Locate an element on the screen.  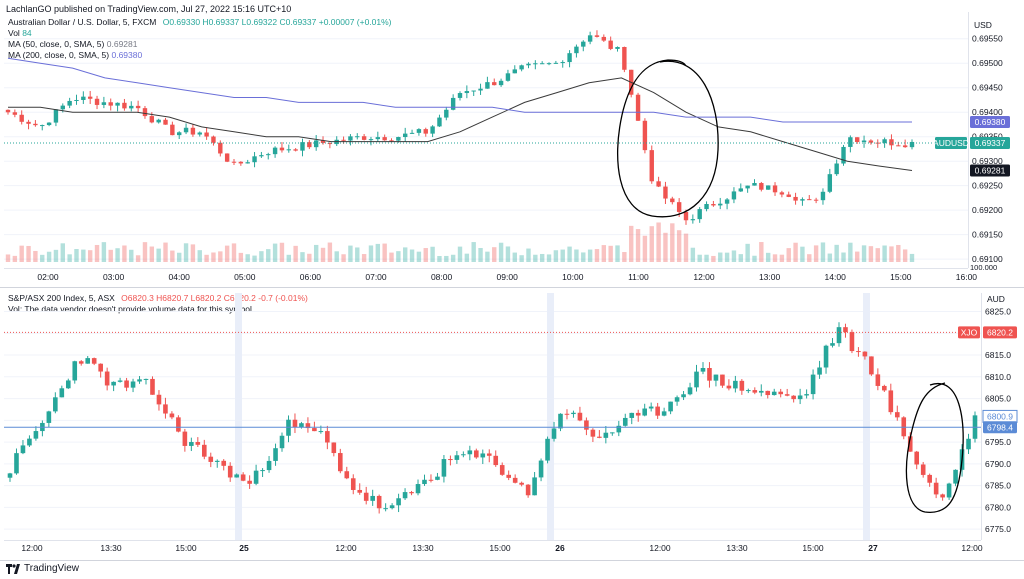
top-price-tick: 0.69200 is located at coordinates (987, 210).